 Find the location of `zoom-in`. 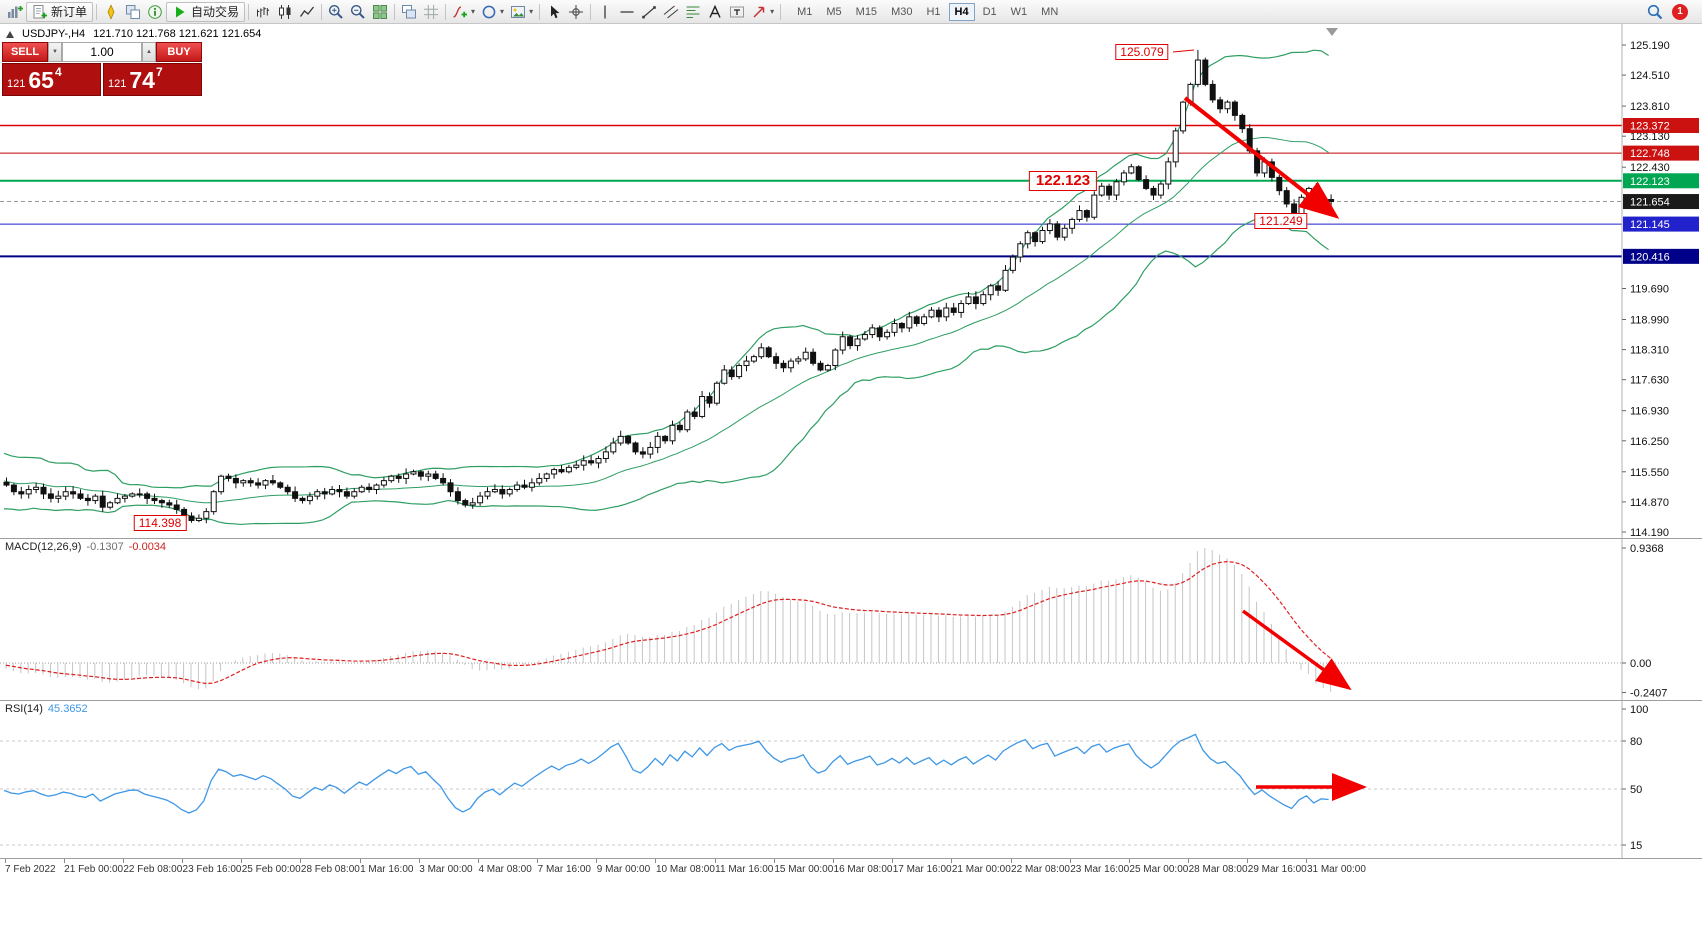

zoom-in is located at coordinates (336, 12).